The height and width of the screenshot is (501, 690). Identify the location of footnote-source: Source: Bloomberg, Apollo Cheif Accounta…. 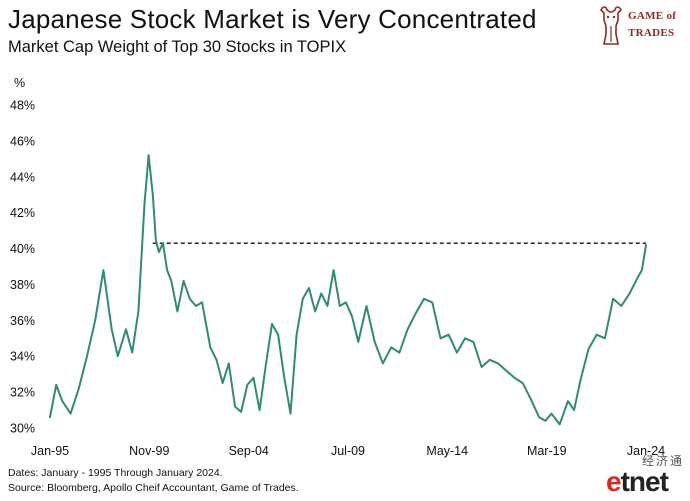
(153, 488).